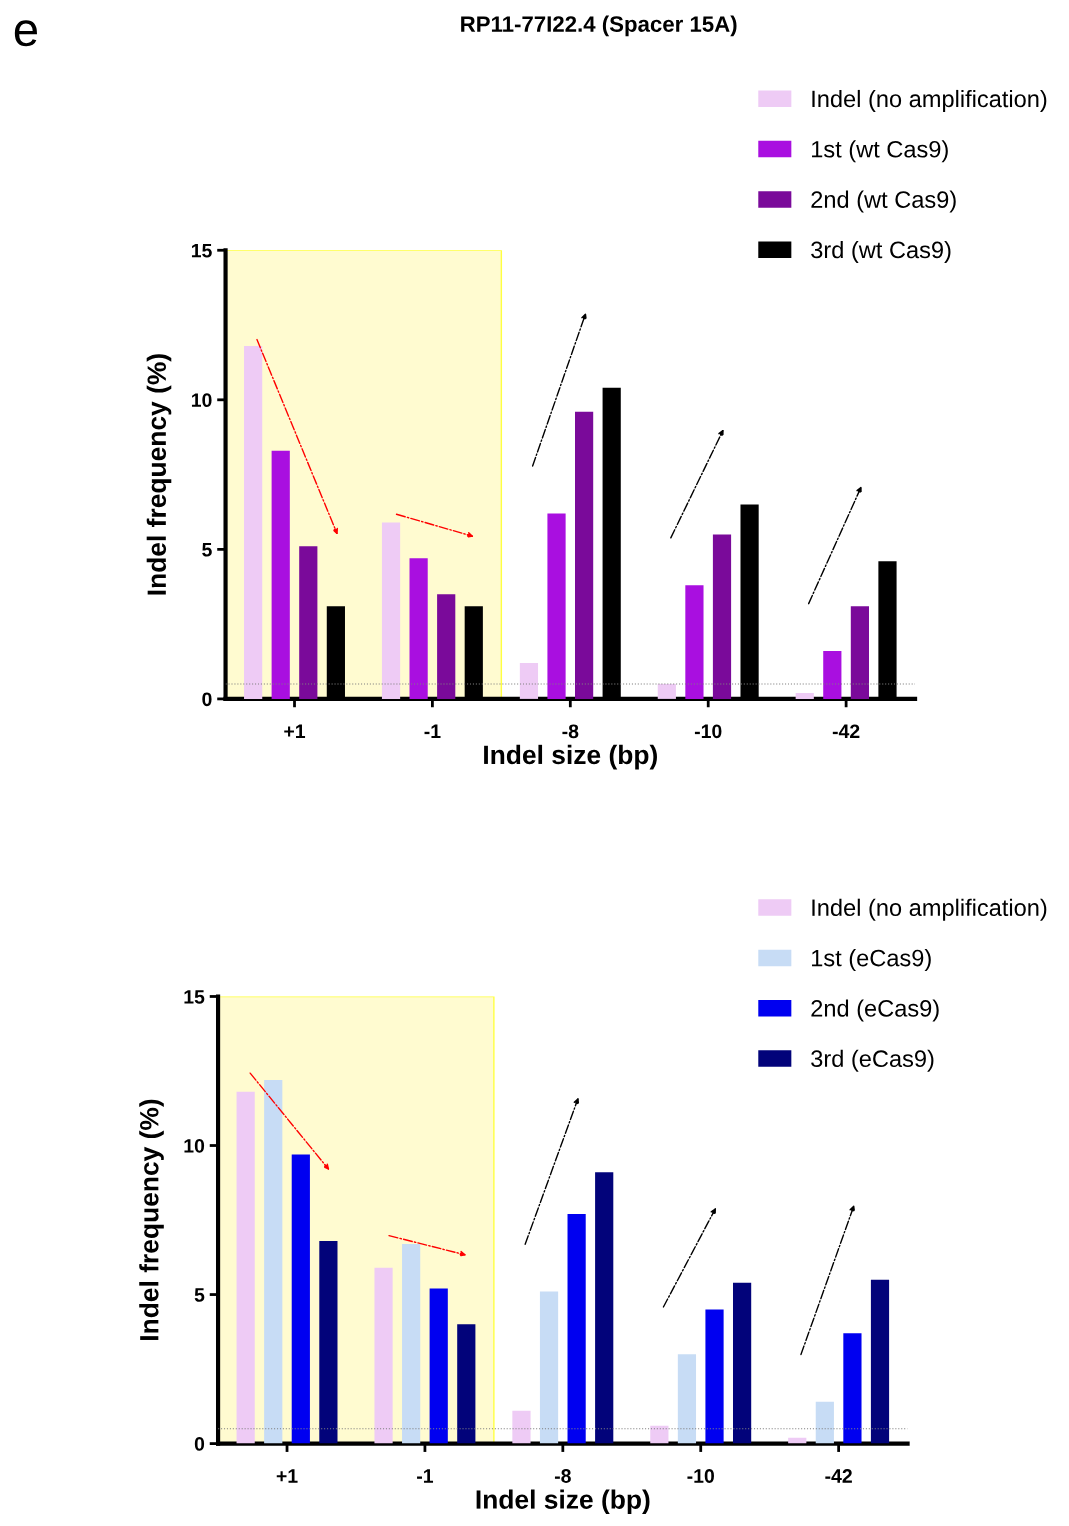 This screenshot has width=1069, height=1526. Describe the element at coordinates (880, 151) in the screenshot. I see `legend-label: 1st (wt Cas9)` at that location.